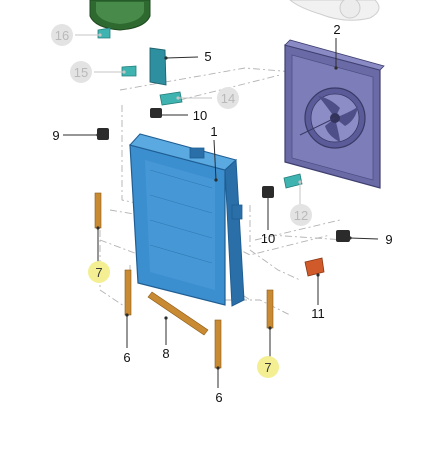  Describe the element at coordinates (213, 131) in the screenshot. I see `callout-1: 1` at that location.